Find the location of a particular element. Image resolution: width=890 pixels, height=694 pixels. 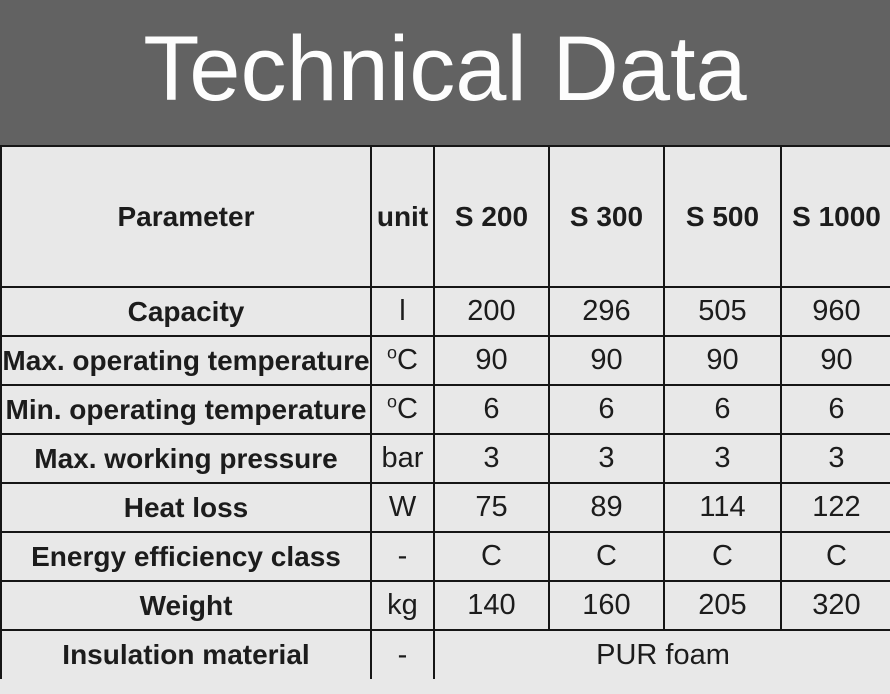

column-header-parameter: Parameter is located at coordinates (186, 216).